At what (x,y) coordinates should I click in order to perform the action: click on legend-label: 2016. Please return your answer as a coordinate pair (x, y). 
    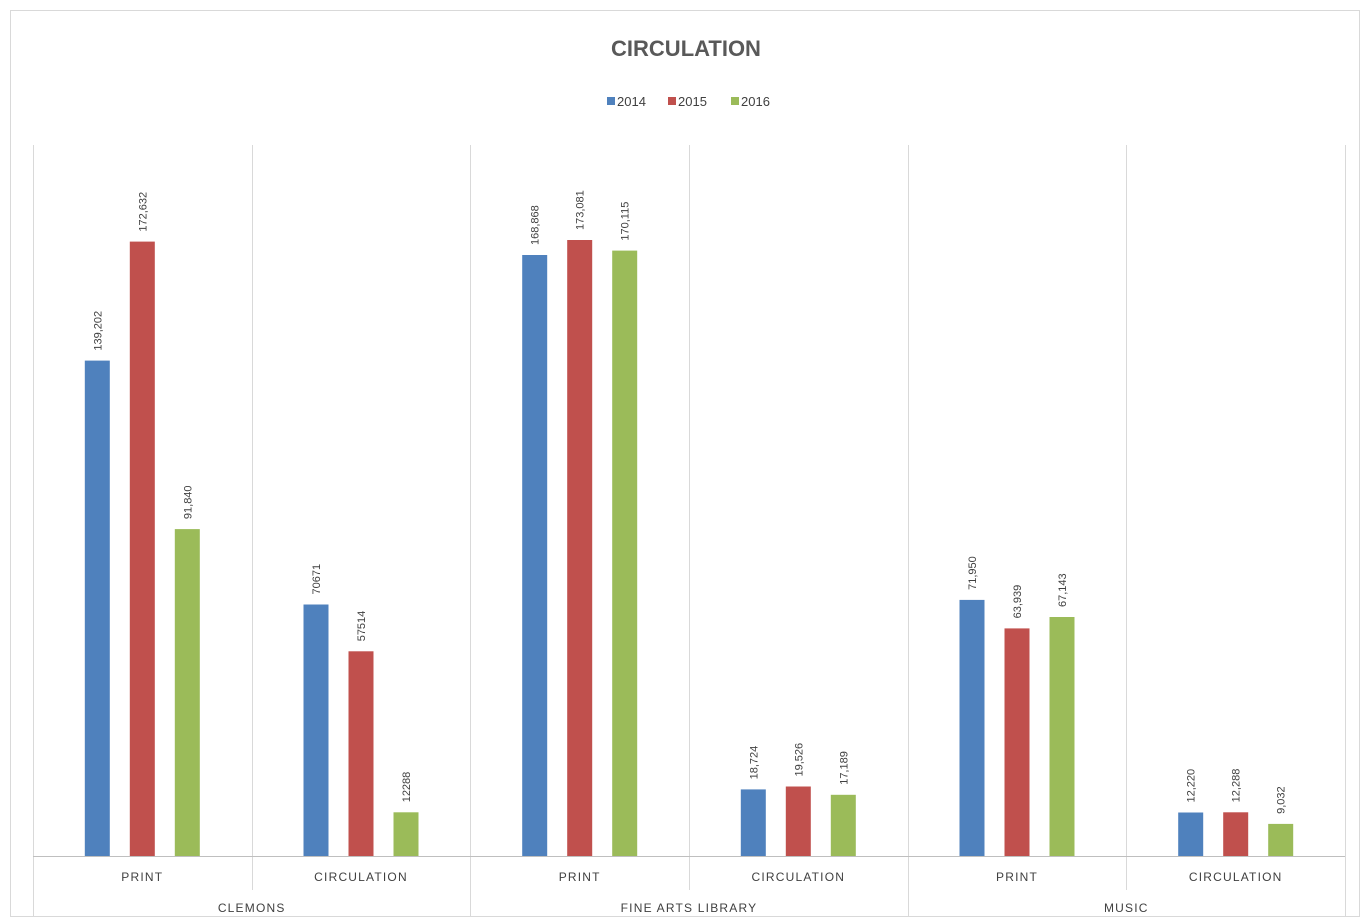
    Looking at the image, I should click on (755, 101).